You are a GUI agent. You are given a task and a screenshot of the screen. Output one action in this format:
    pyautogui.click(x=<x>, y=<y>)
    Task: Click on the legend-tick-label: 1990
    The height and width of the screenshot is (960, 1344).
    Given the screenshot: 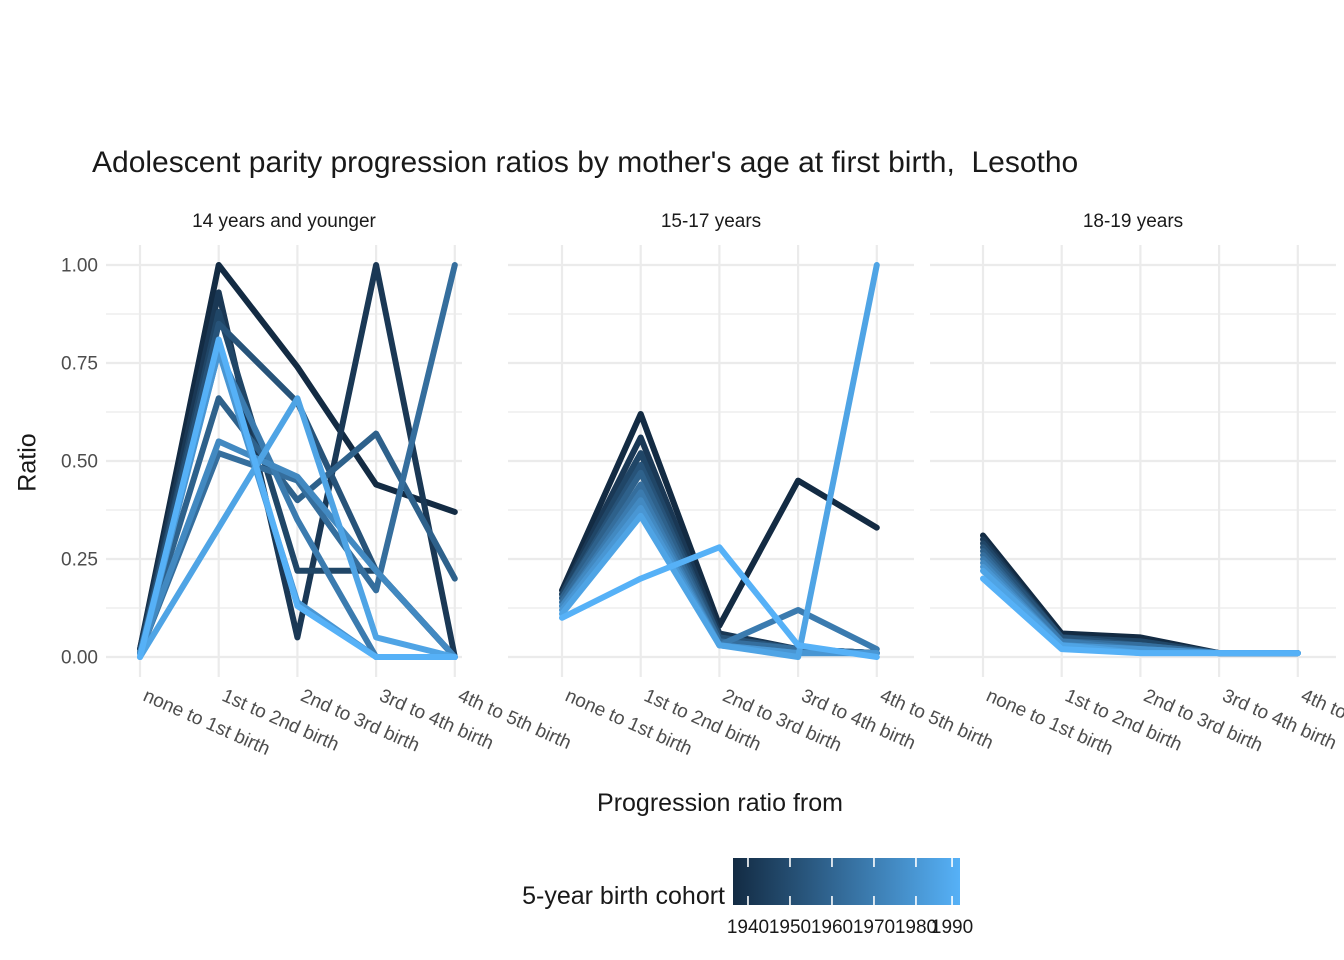 What is the action you would take?
    pyautogui.click(x=952, y=927)
    